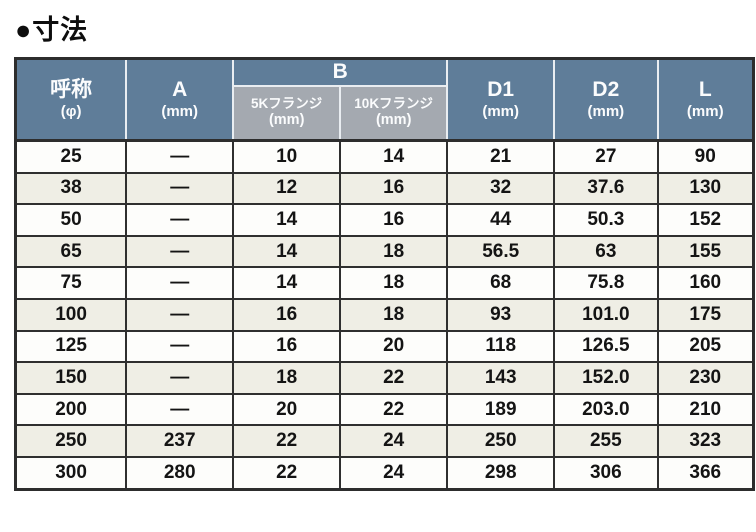  Describe the element at coordinates (705, 378) in the screenshot. I see `table-cell: 230` at that location.